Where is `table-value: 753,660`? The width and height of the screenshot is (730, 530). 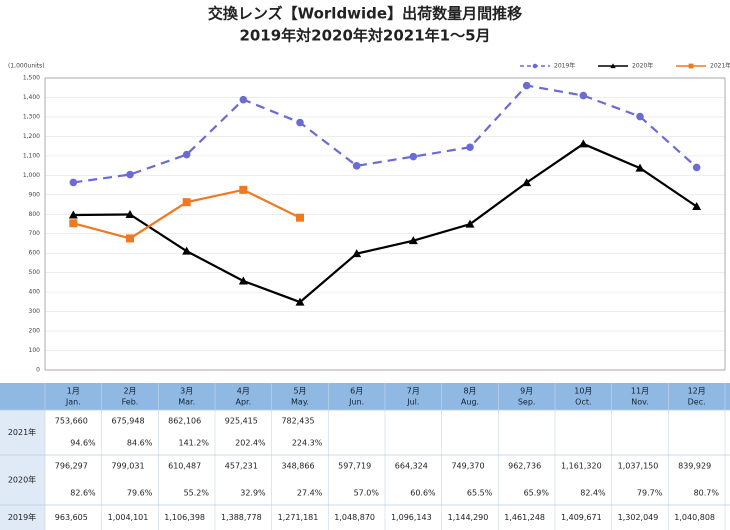 table-value: 753,660 is located at coordinates (71, 421).